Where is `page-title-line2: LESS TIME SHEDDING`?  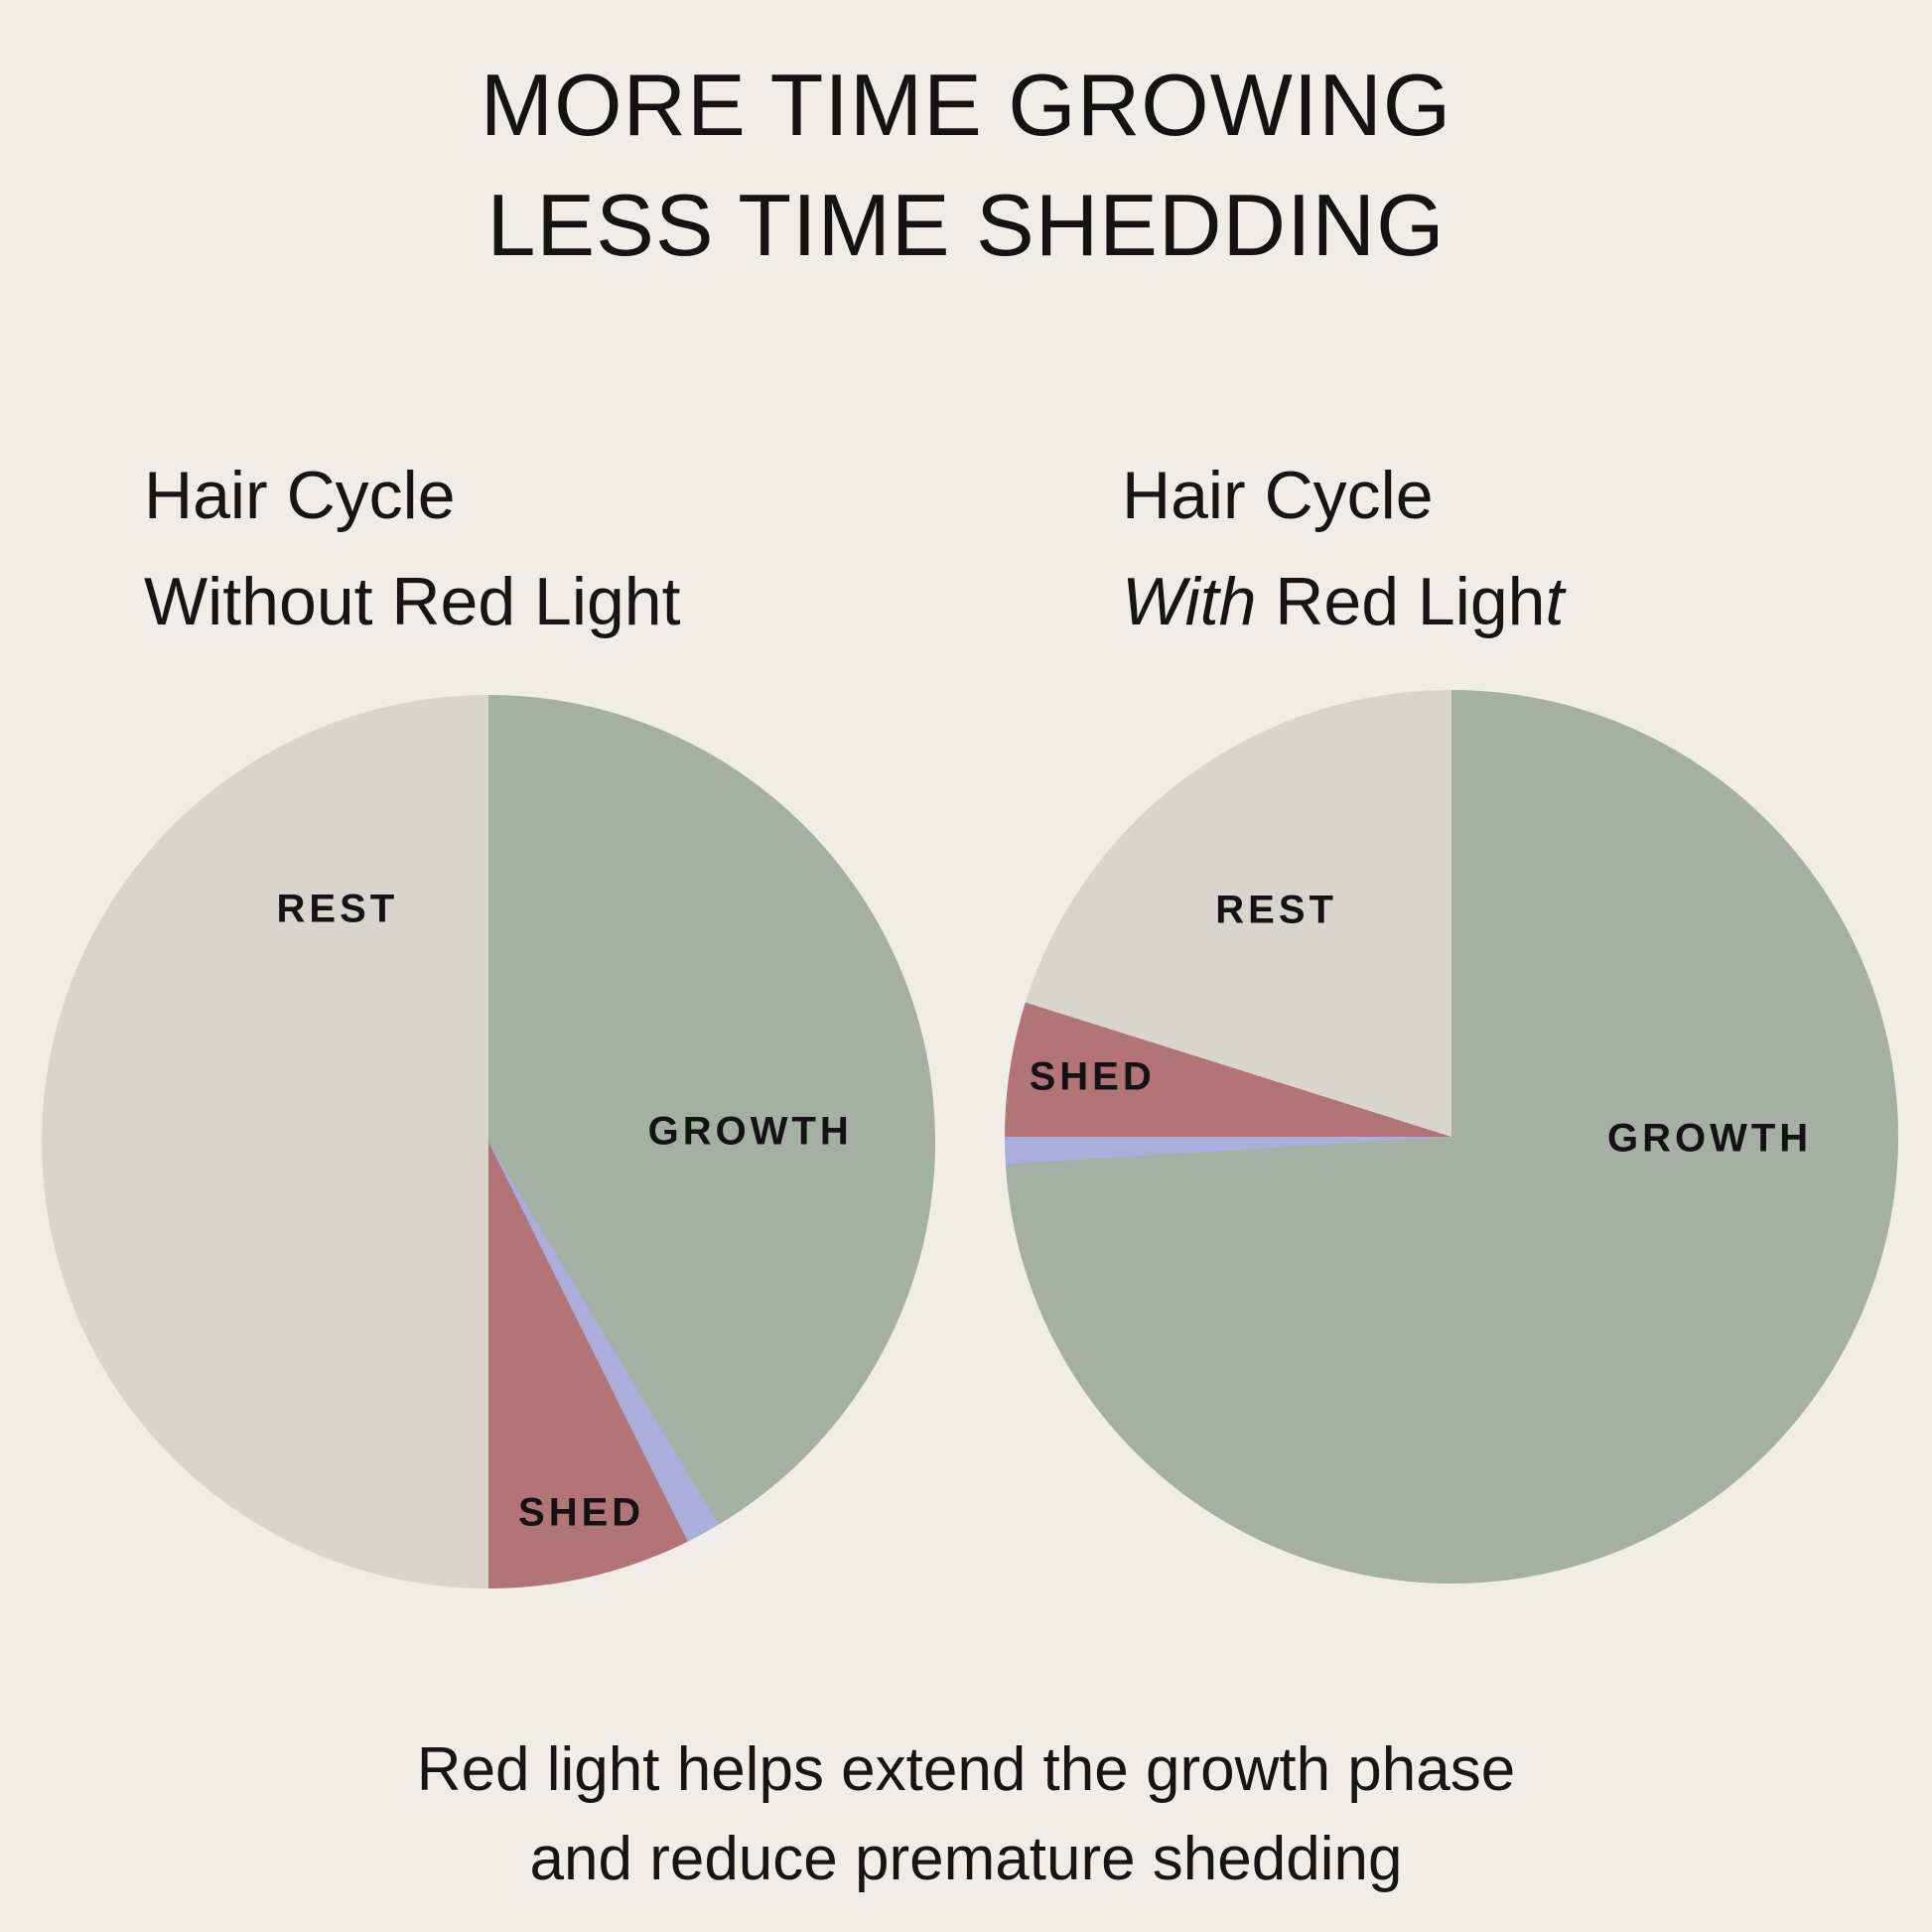
page-title-line2: LESS TIME SHEDDING is located at coordinates (966, 225).